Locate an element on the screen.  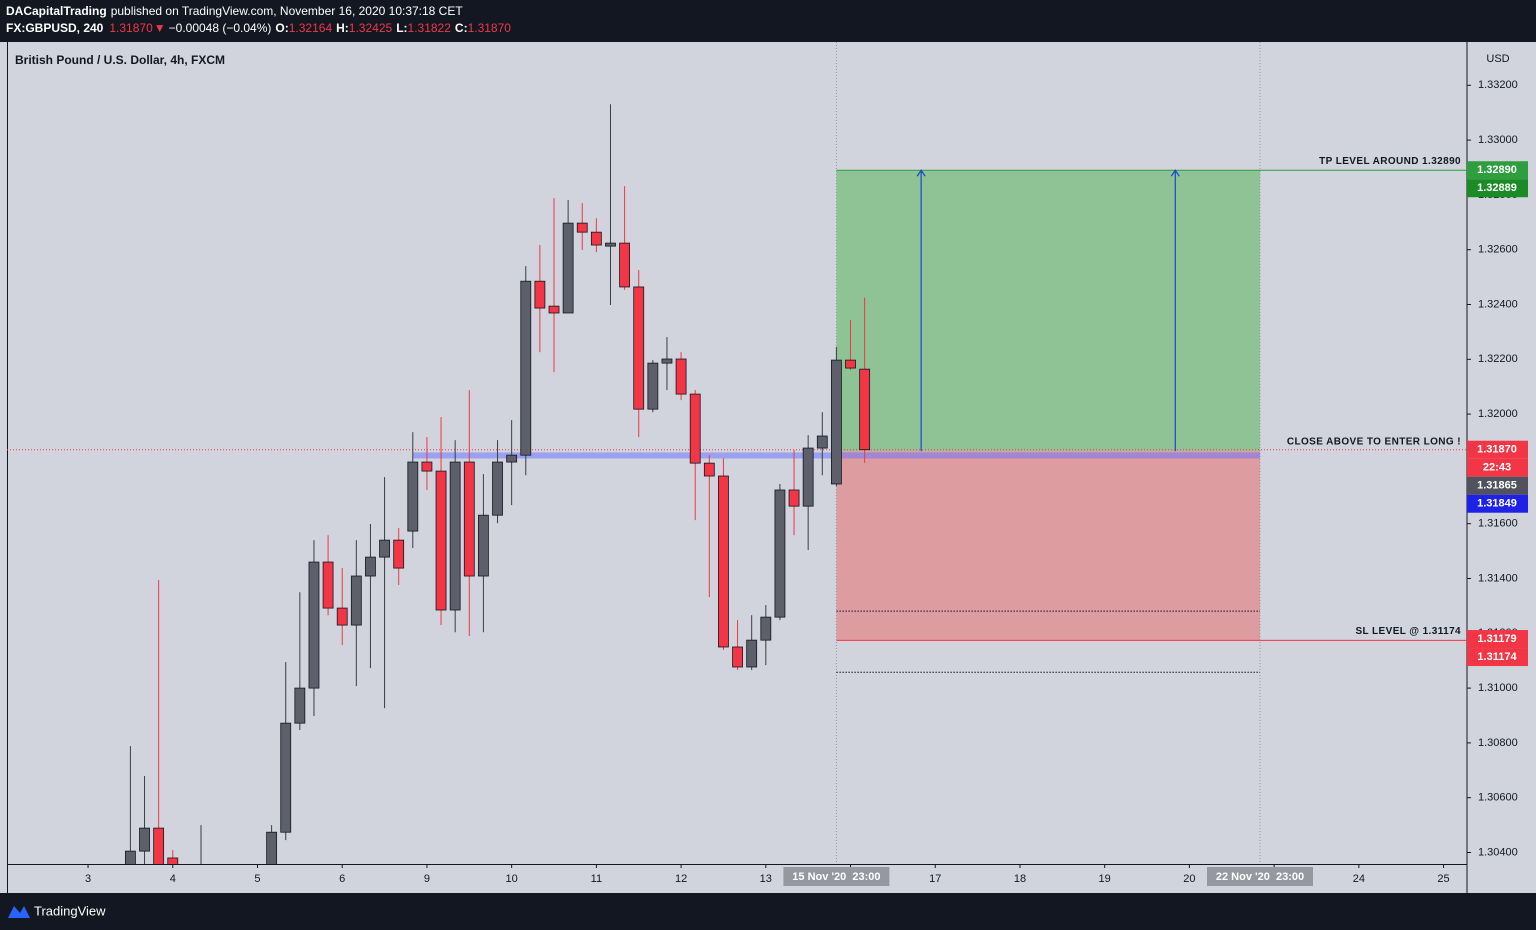
annotation: SL LEVEL @ 1.31174 is located at coordinates (1408, 631).